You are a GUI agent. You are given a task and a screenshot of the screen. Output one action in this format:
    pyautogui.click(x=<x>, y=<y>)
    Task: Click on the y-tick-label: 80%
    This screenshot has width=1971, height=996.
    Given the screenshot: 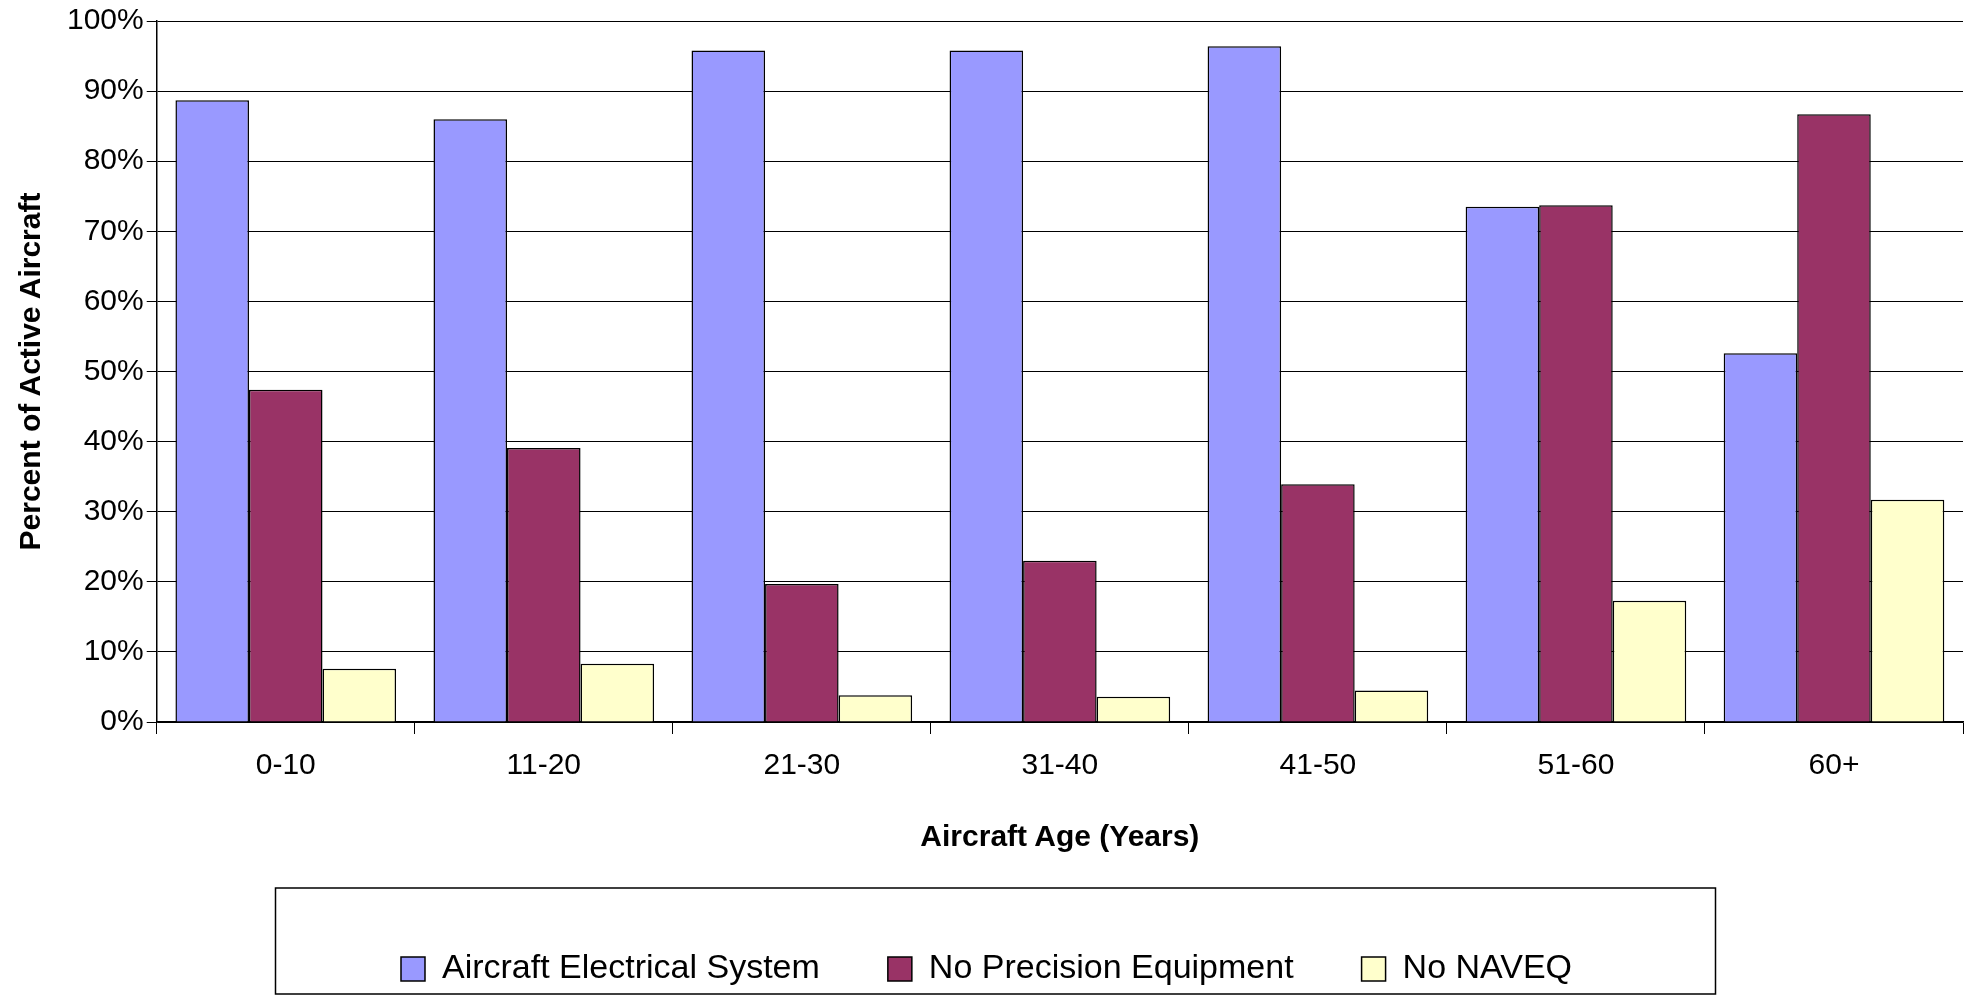 What is the action you would take?
    pyautogui.click(x=113, y=159)
    